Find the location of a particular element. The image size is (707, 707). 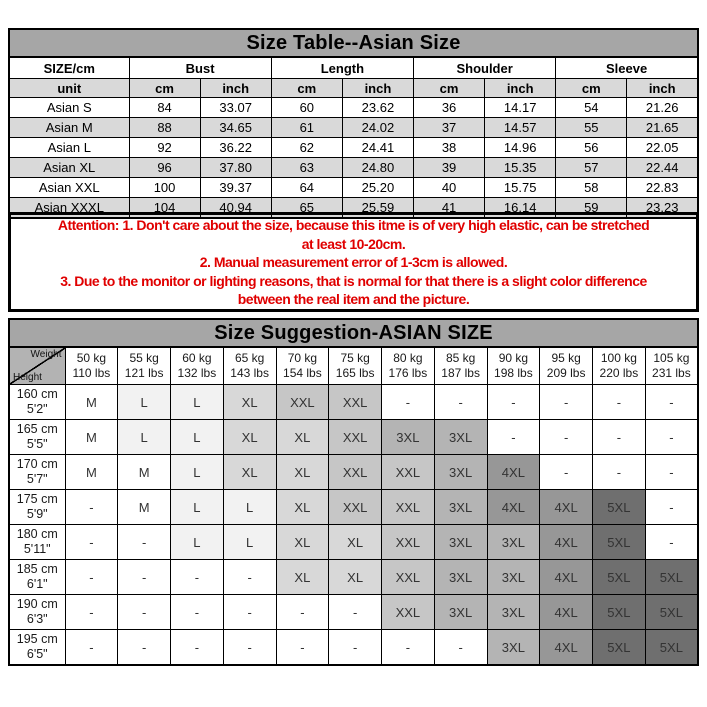

height-ft: 5'5" is located at coordinates (37, 444).